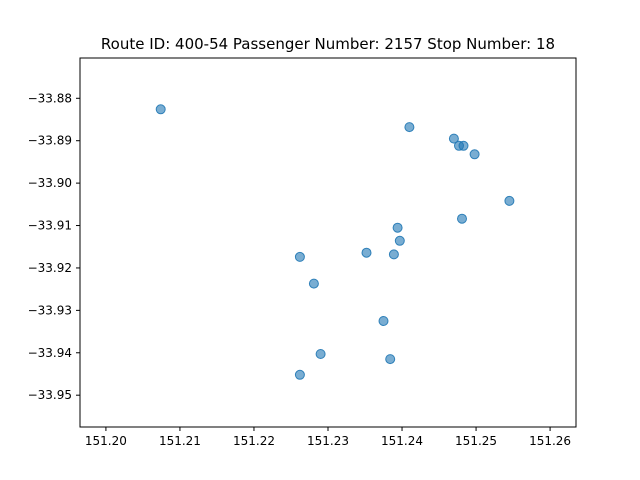  What do you see at coordinates (50, 310) in the screenshot?
I see `y-tick-label: −33.93` at bounding box center [50, 310].